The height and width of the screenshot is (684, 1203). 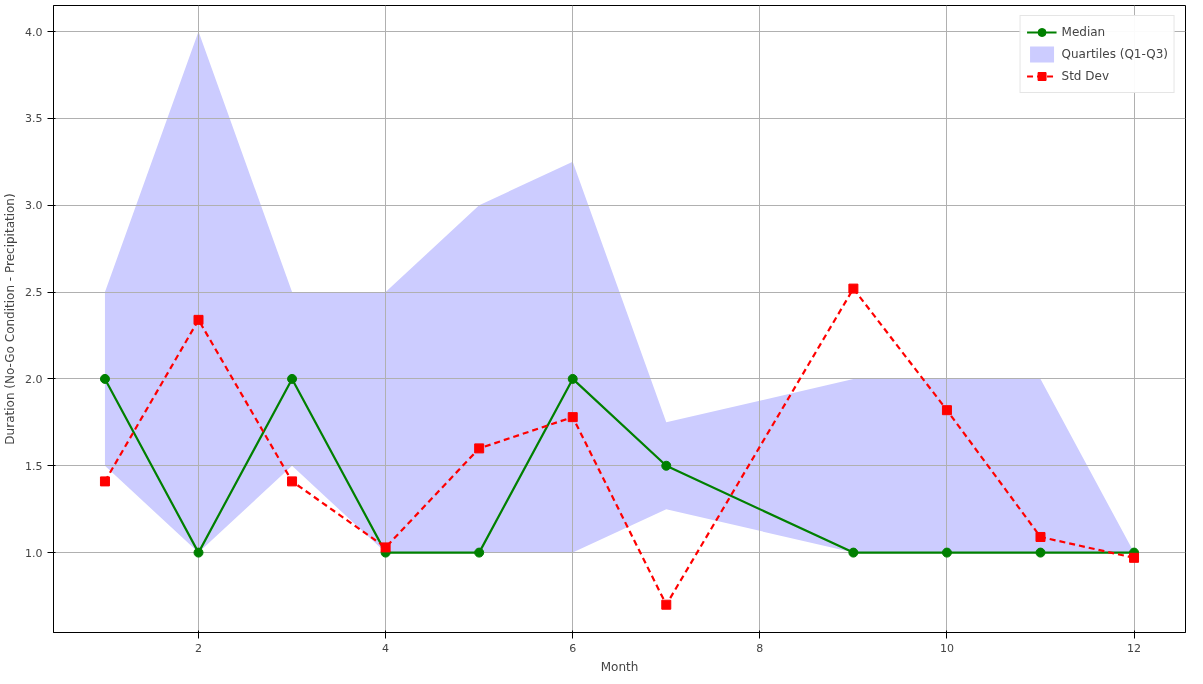 I want to click on y-tick-label: 2.0, so click(x=34, y=379).